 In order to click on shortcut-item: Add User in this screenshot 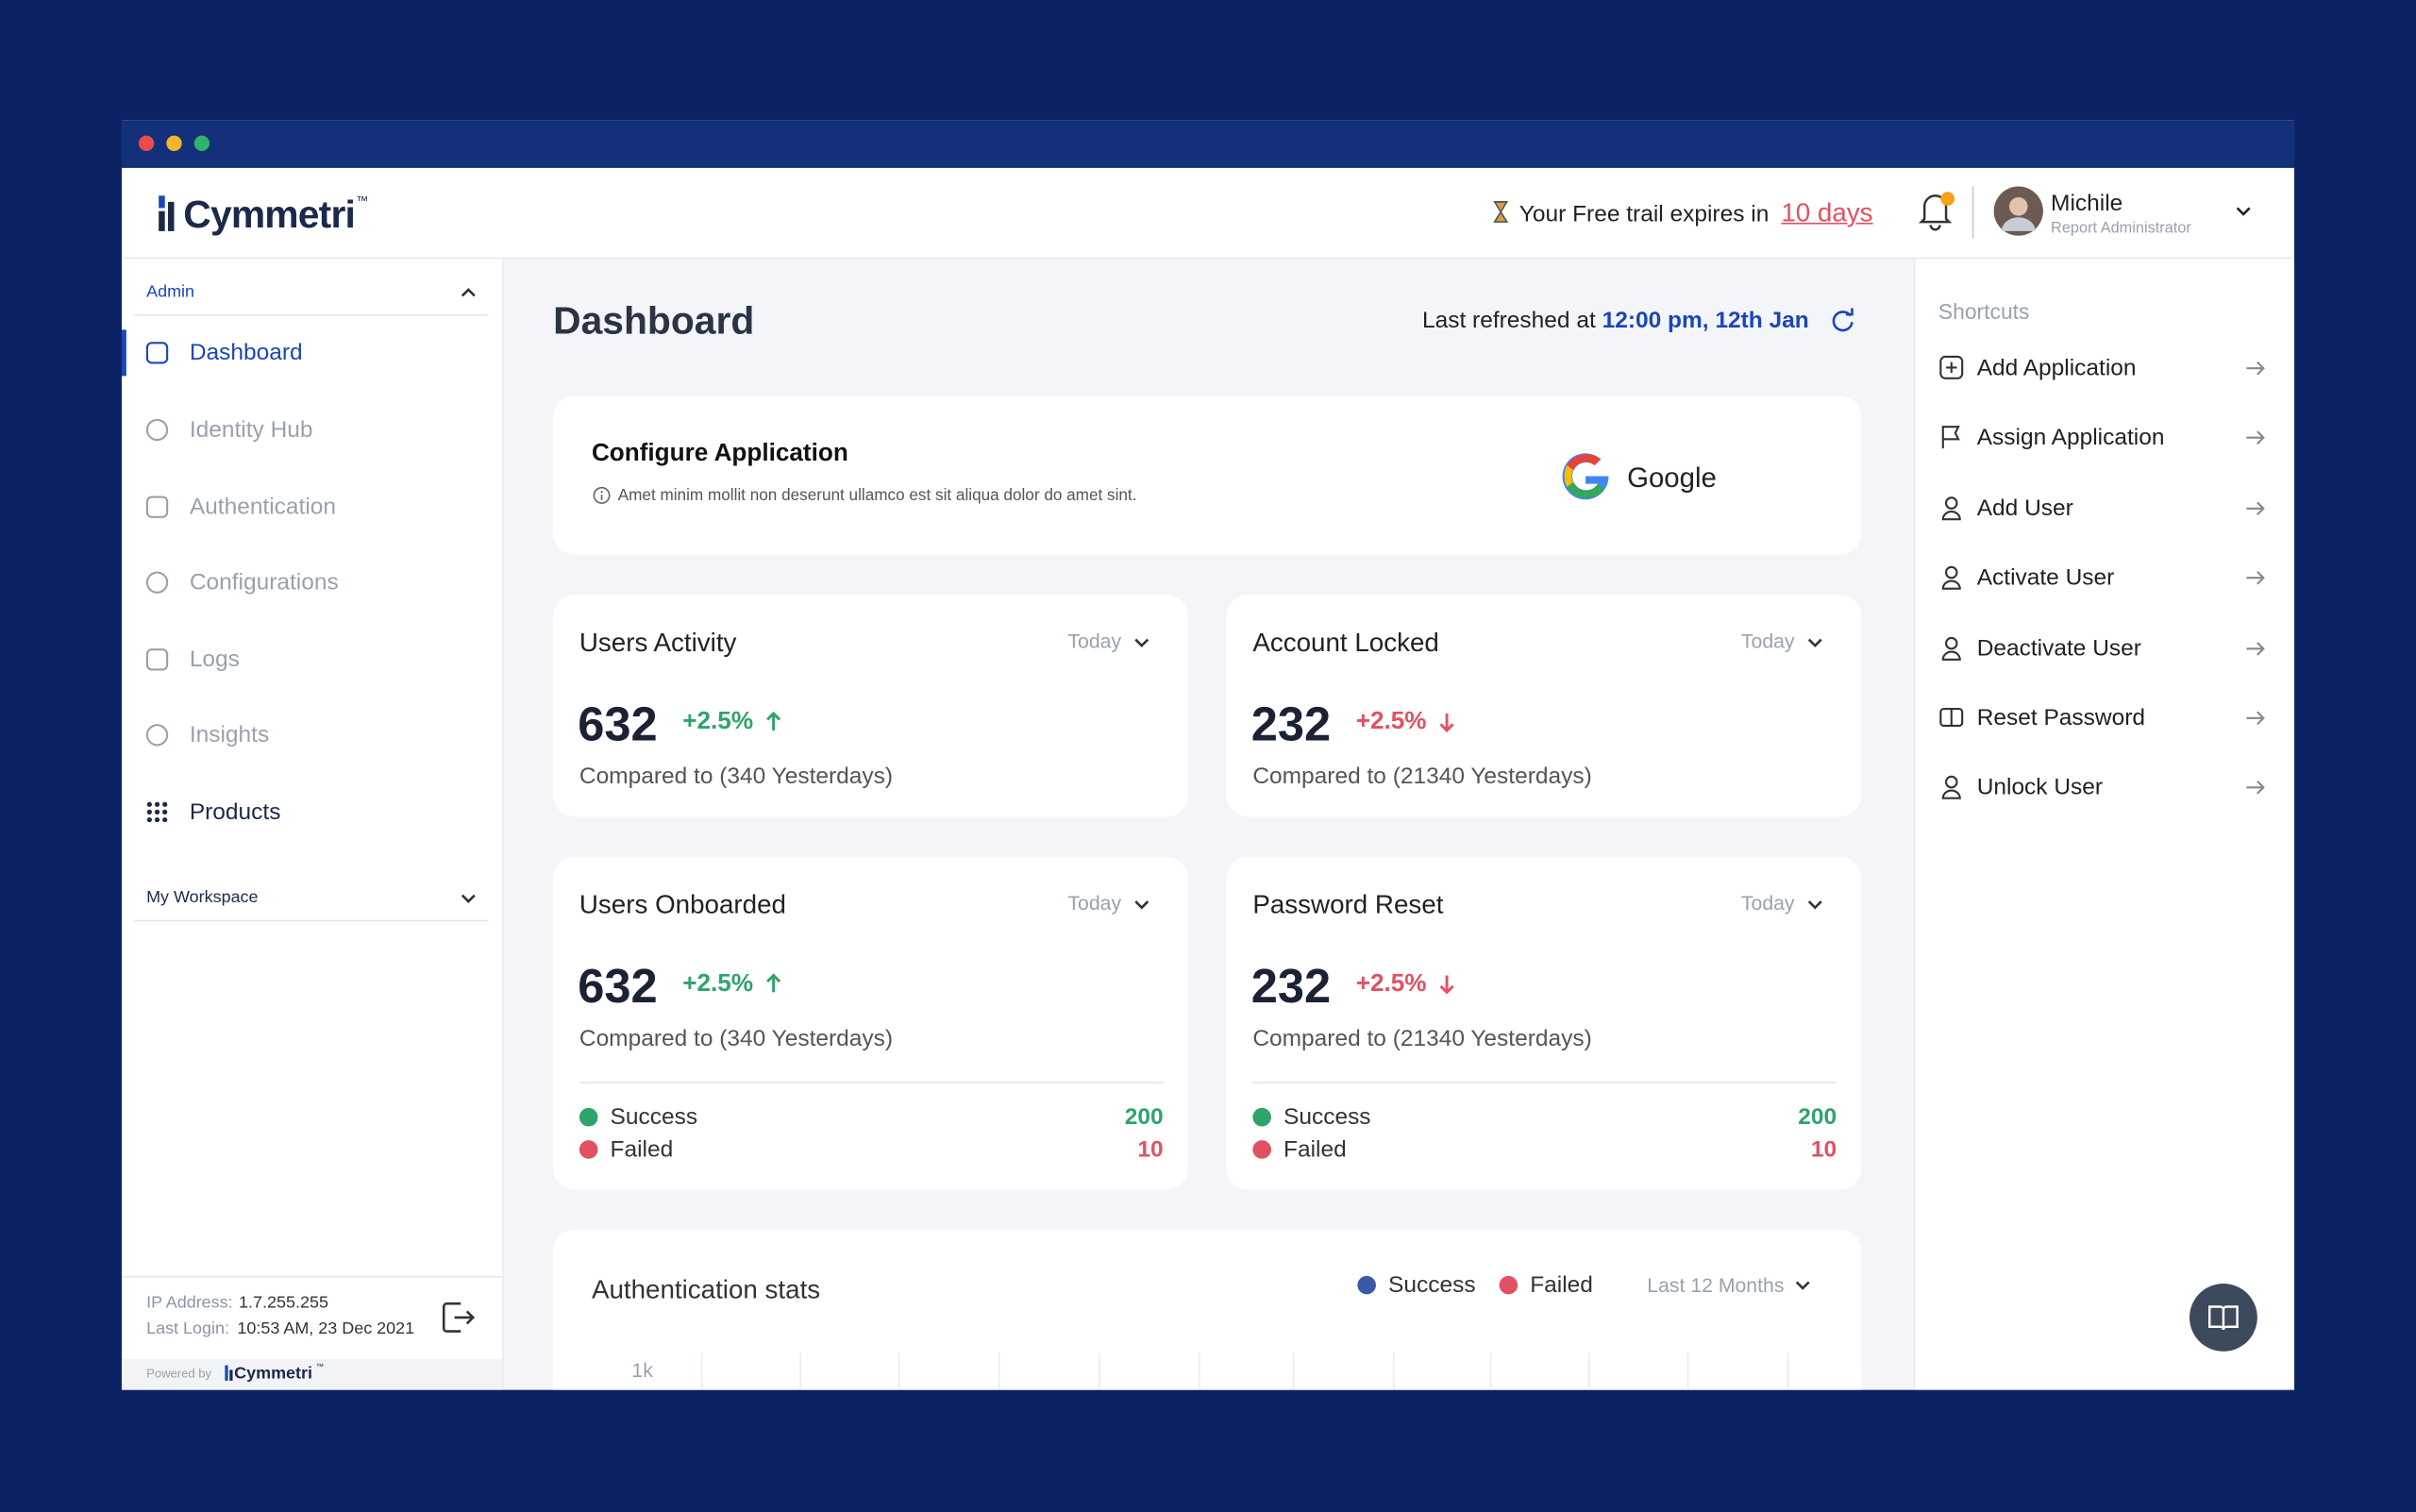, I will do `click(2024, 508)`.